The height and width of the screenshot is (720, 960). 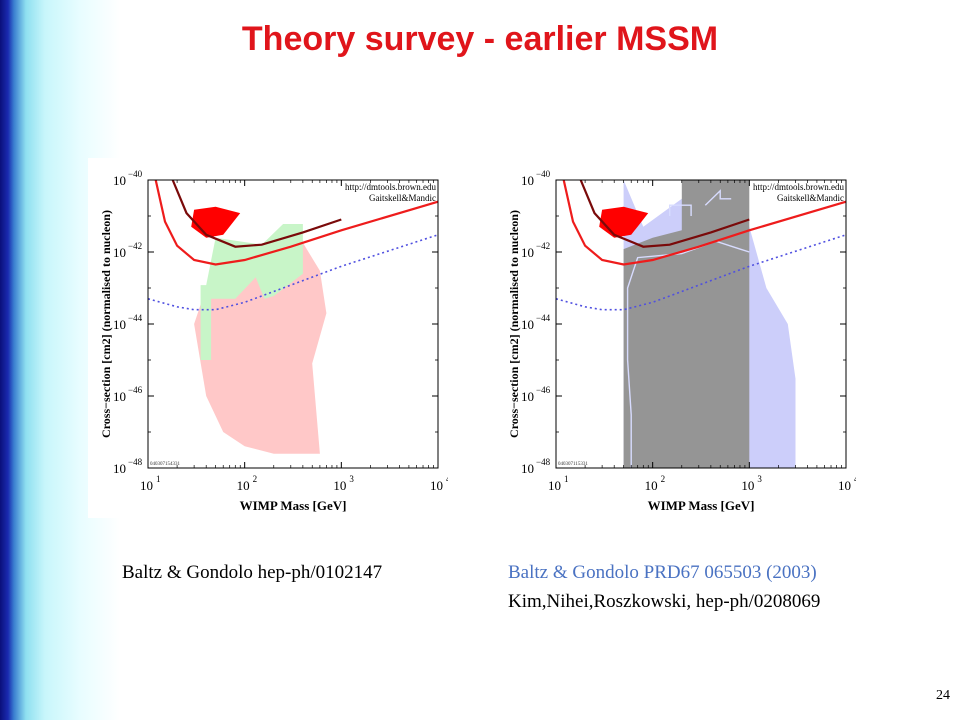 I want to click on caption-right-line2: Kim,Nihei,Roszkowski, hep-ph/0208069, so click(x=664, y=601).